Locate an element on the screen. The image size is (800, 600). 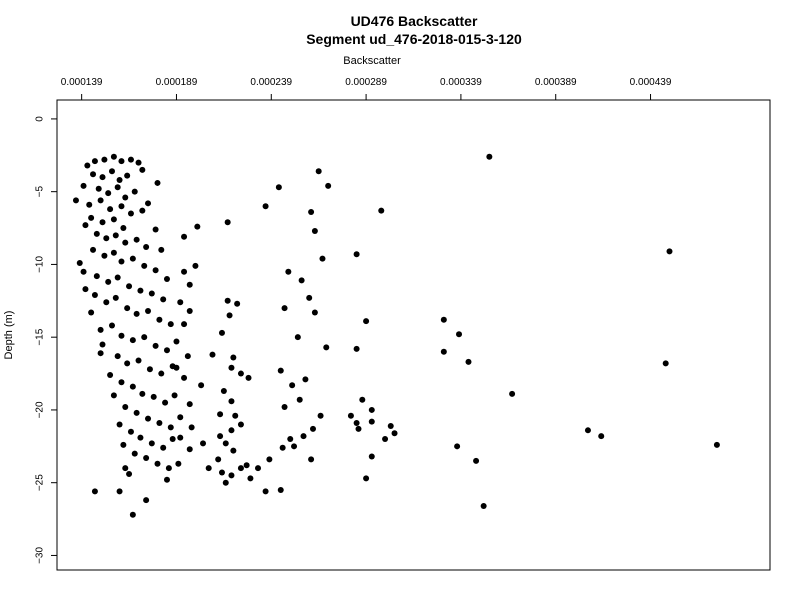
x-axis-label: Backscatter is located at coordinates (372, 61).